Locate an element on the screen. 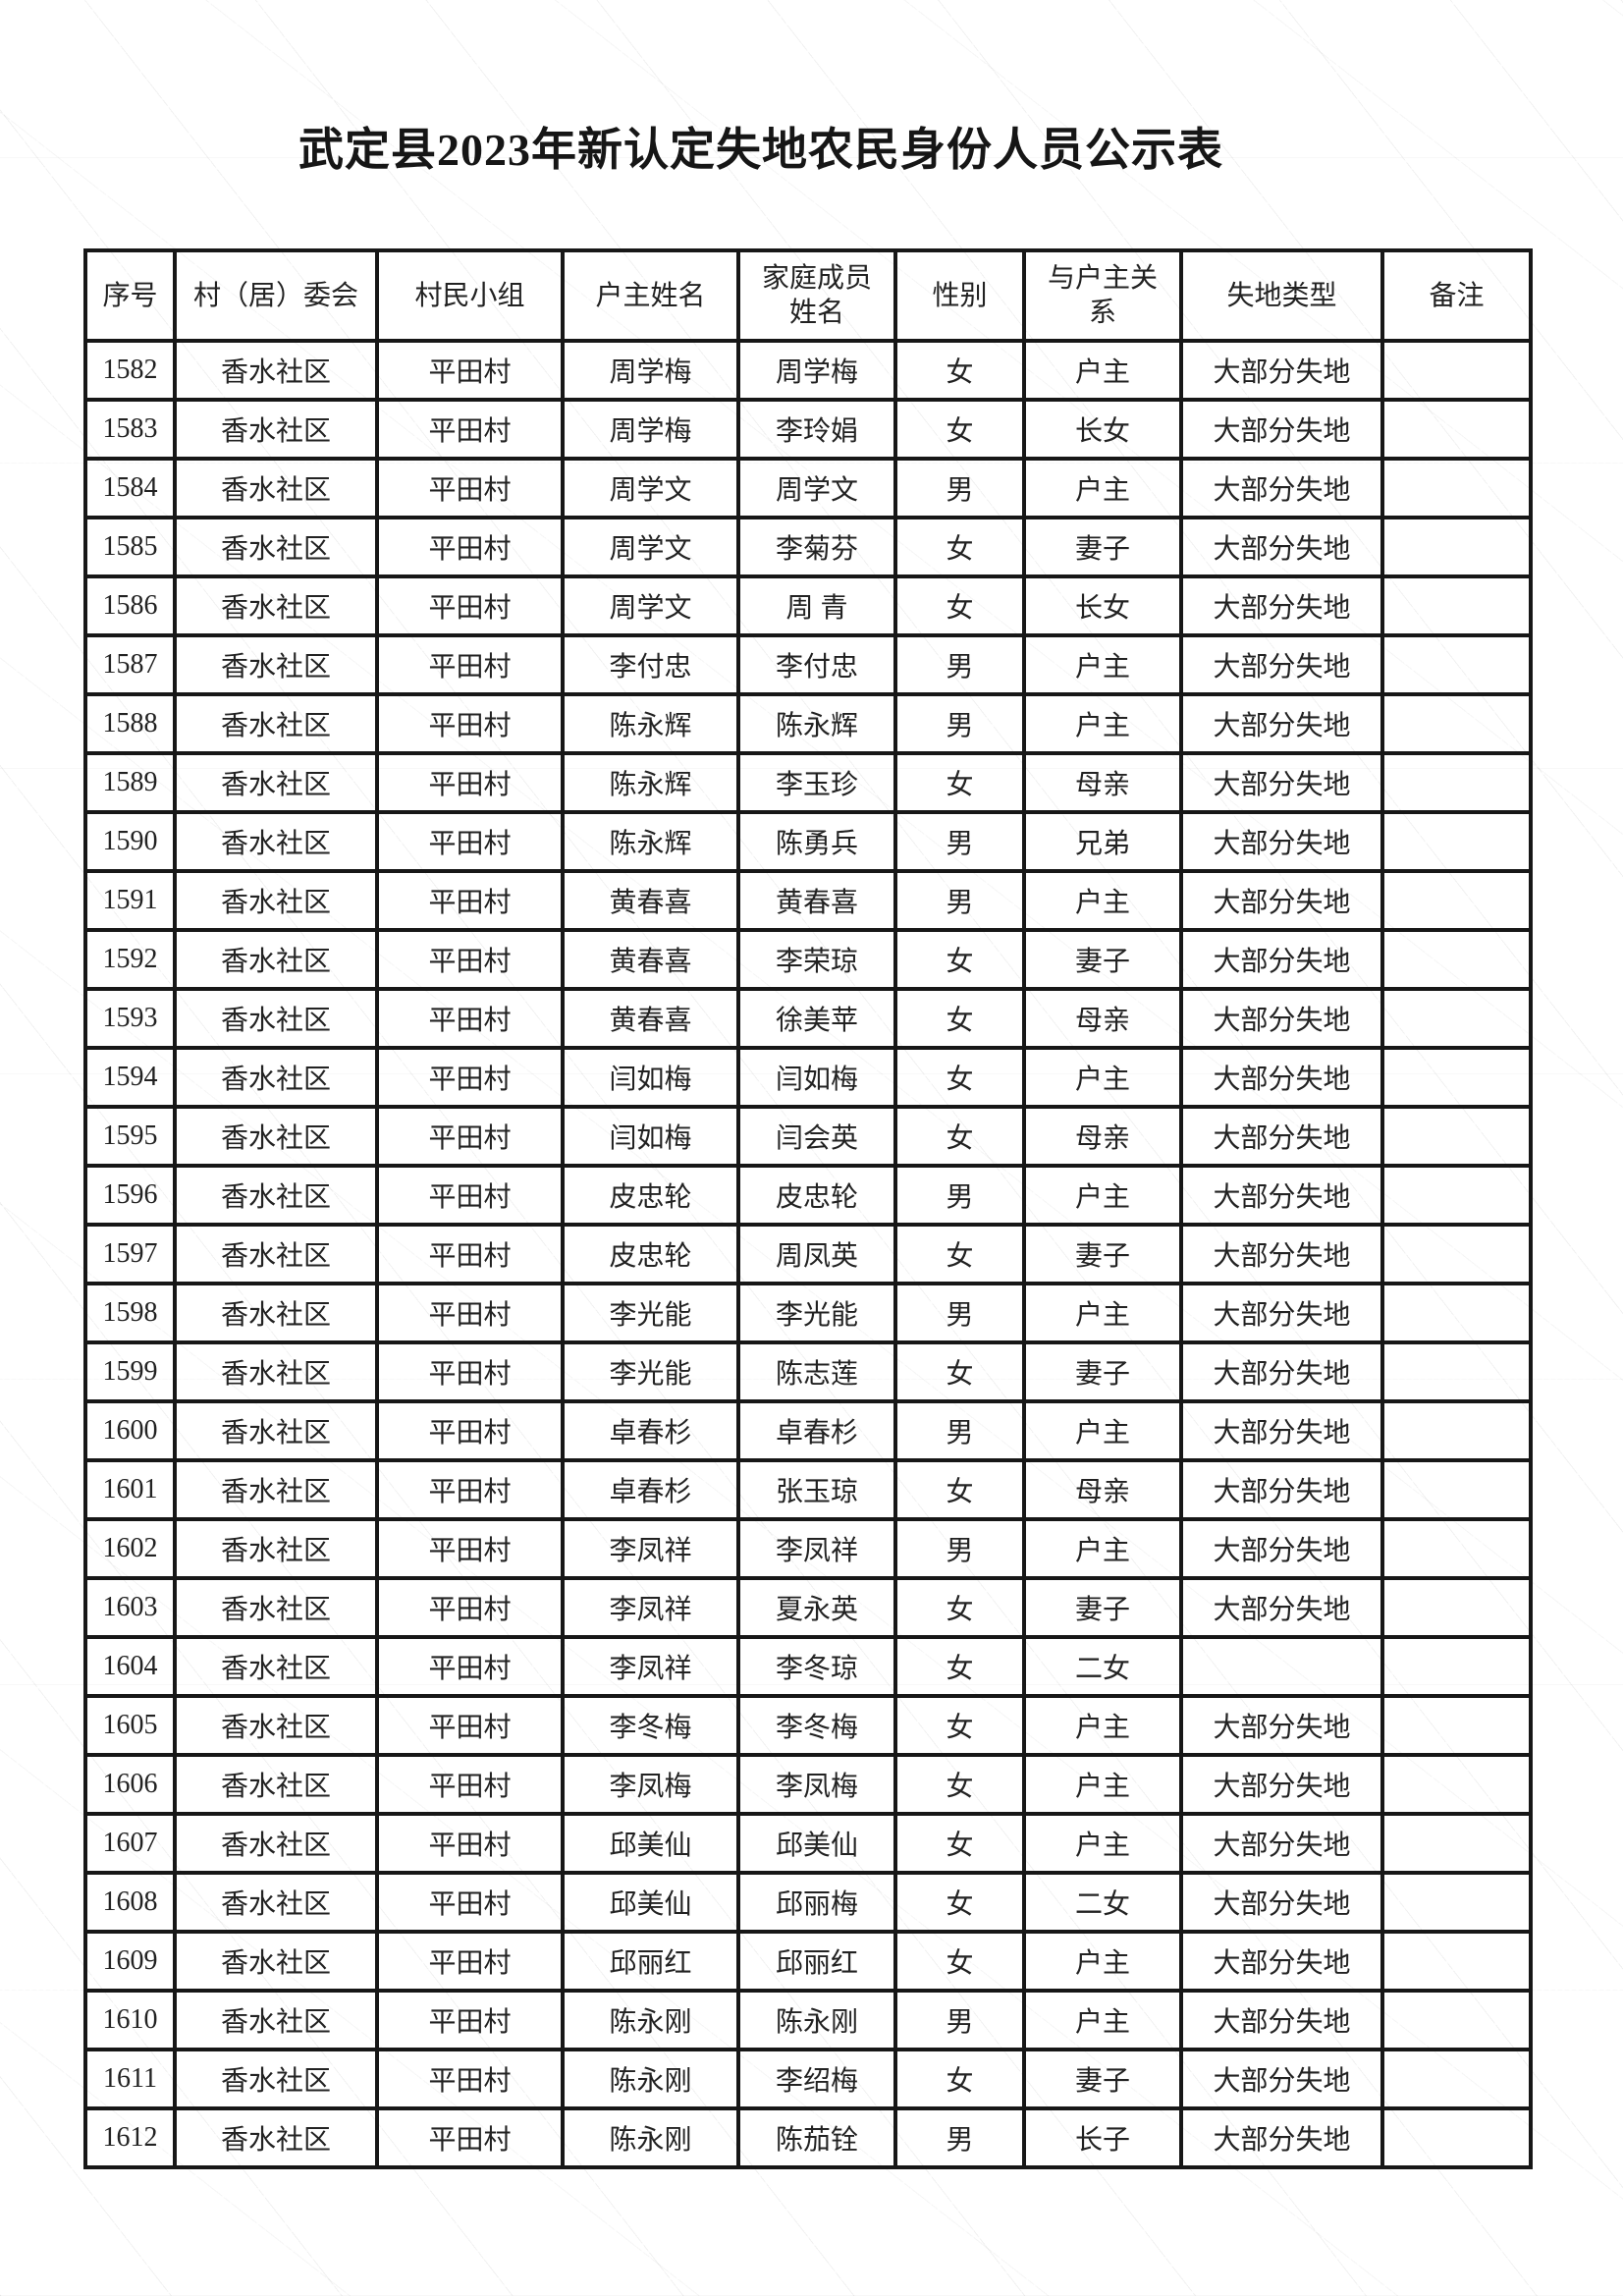 This screenshot has width=1623, height=2296. cell-member-name: 李凤梅 is located at coordinates (816, 1784).